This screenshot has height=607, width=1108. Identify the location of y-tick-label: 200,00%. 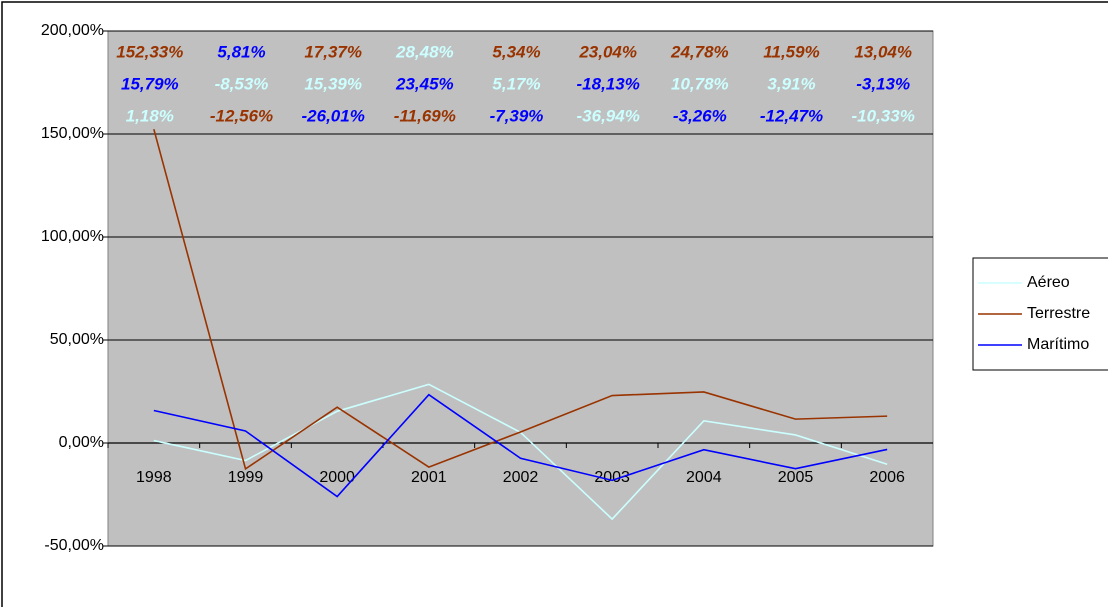
(72, 30).